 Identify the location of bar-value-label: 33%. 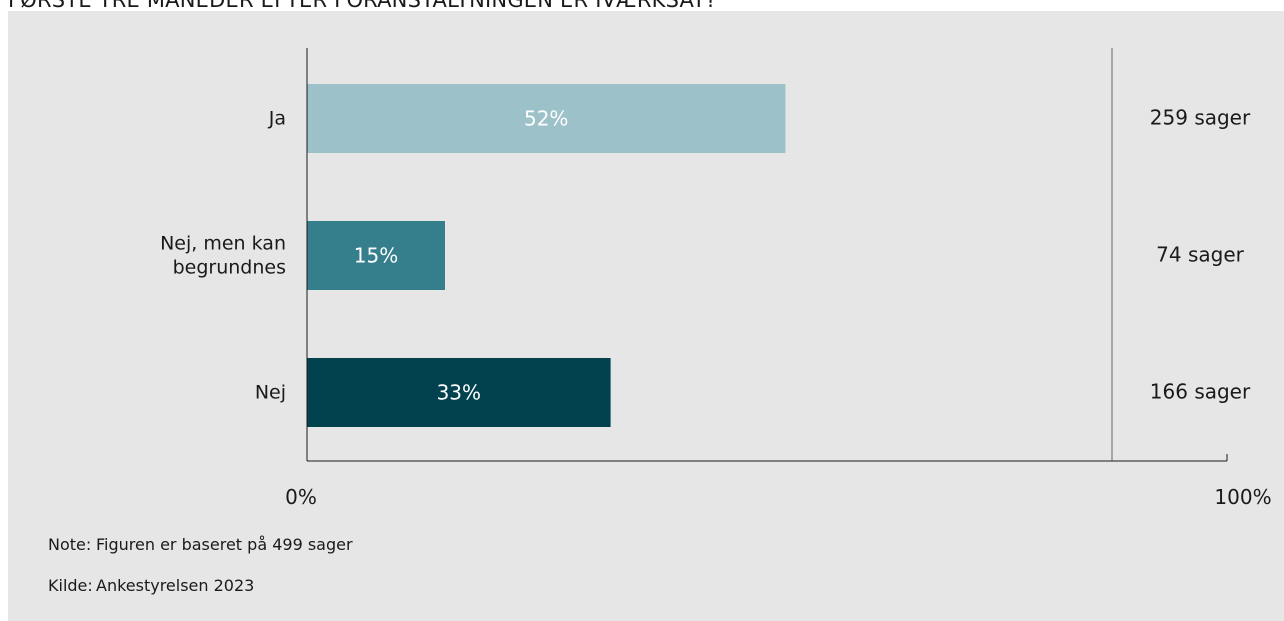
(459, 393).